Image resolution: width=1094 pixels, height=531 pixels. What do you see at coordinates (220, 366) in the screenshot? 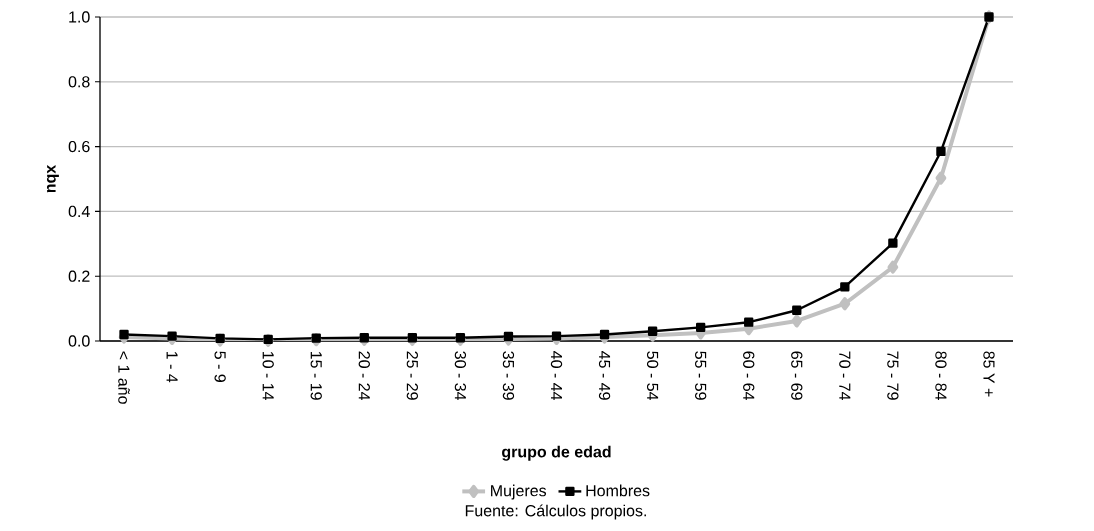
I see `x-tick-label: 5 - 9` at bounding box center [220, 366].